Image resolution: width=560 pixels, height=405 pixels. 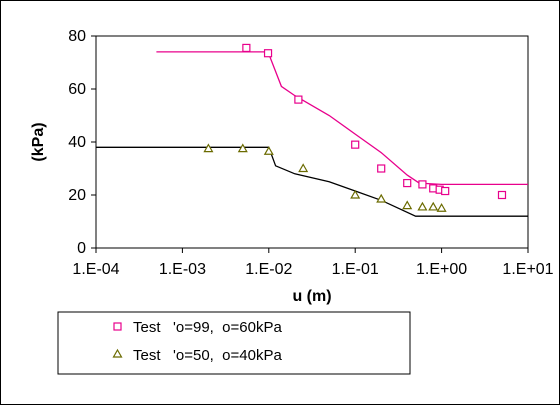 What do you see at coordinates (77, 195) in the screenshot?
I see `y-tick-label: 20` at bounding box center [77, 195].